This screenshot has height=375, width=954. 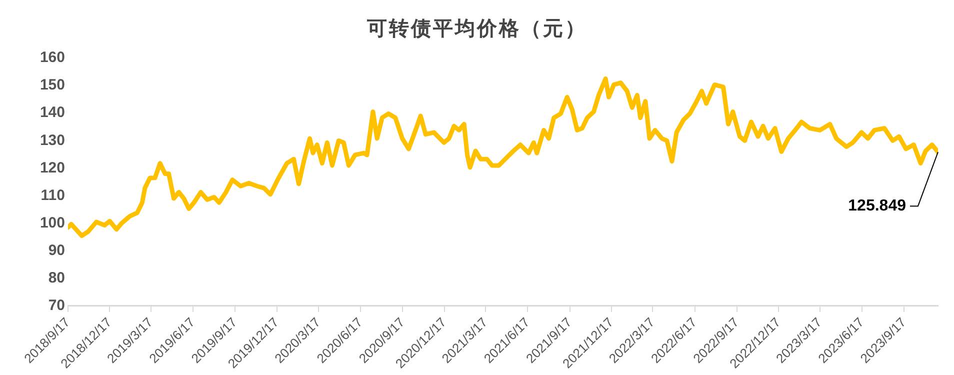 I want to click on y-tick-label: 150, so click(x=52, y=85).